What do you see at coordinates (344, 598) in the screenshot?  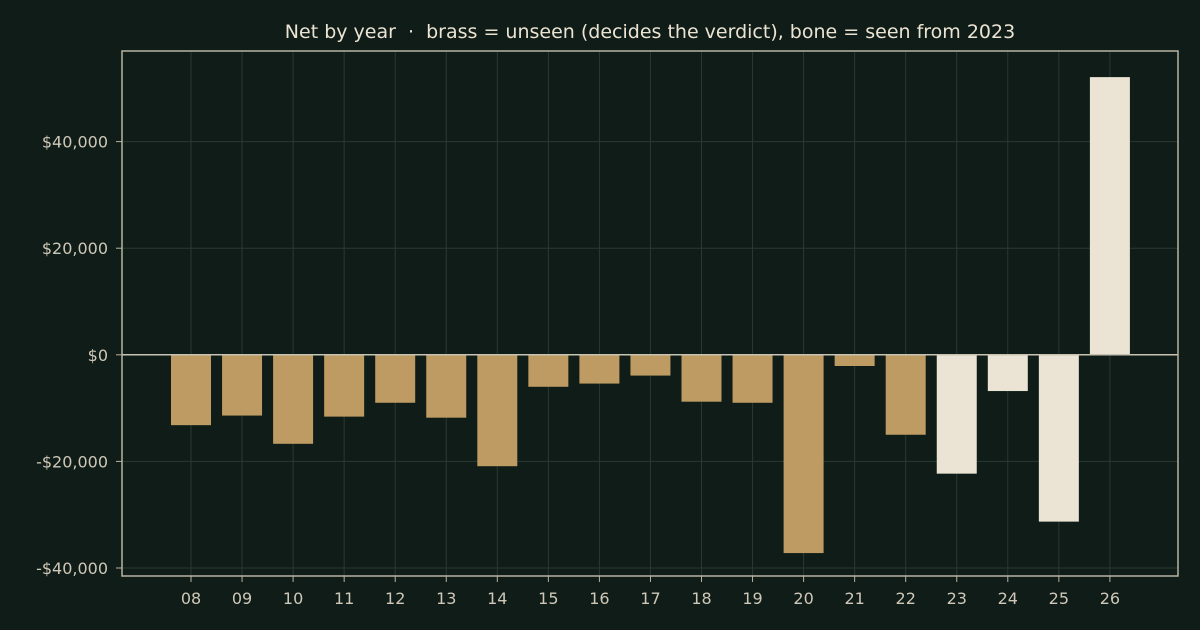 I see `x-tick-label: 11` at bounding box center [344, 598].